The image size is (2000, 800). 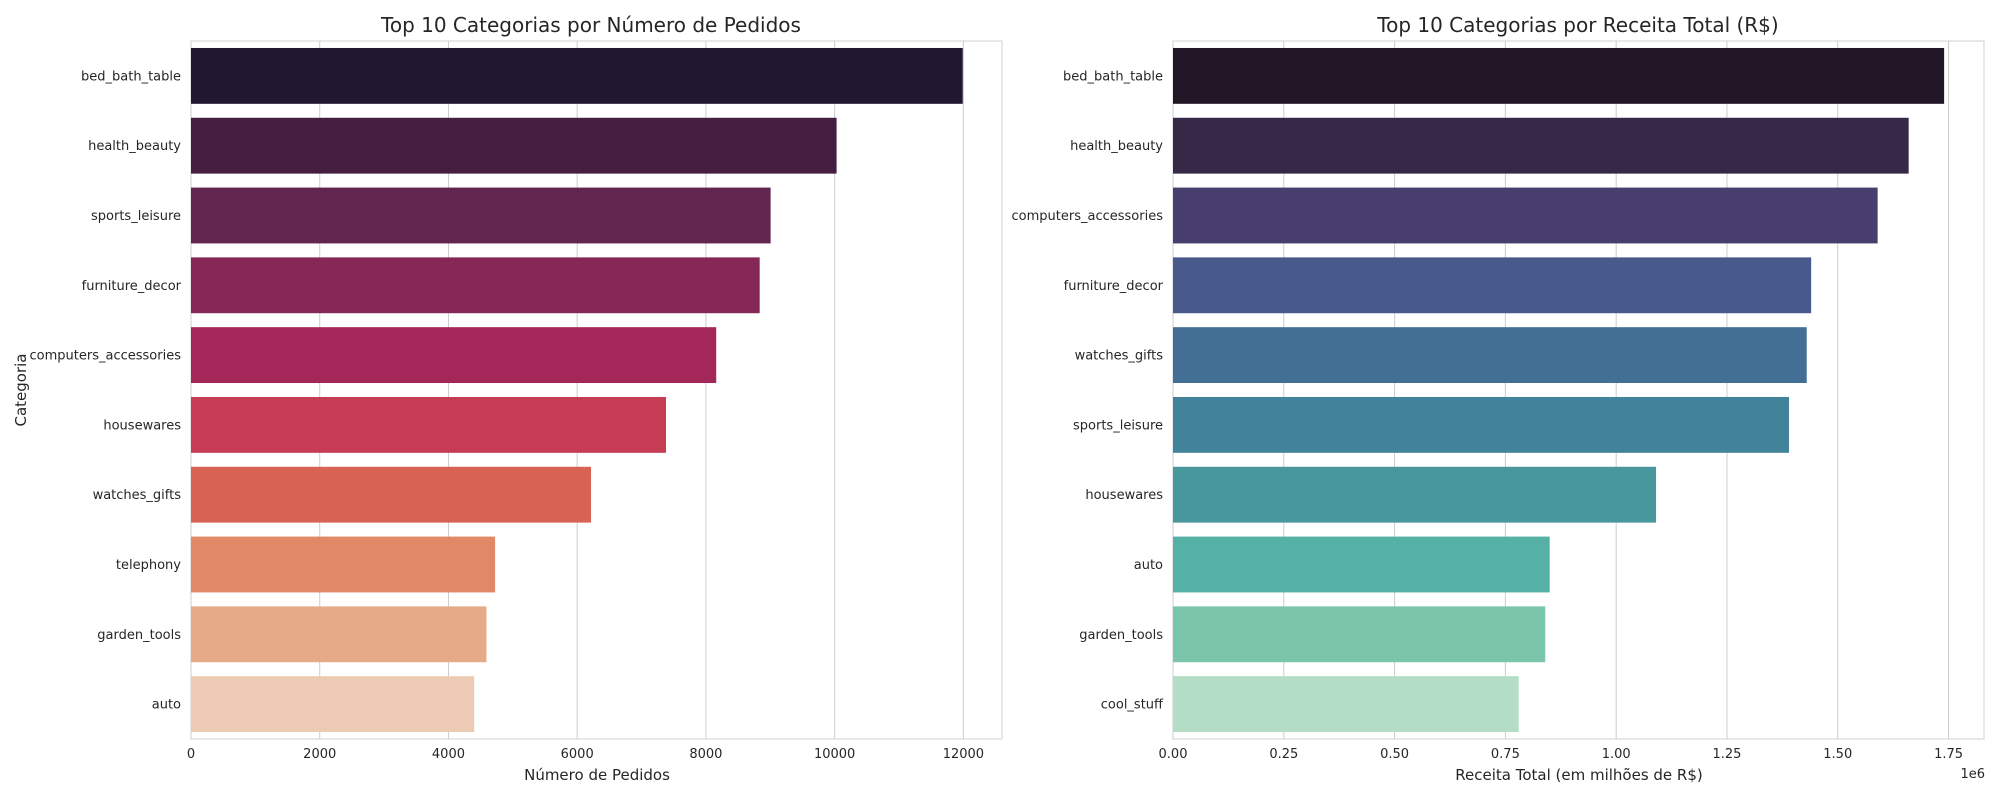 I want to click on x-tick-label: 0.25, so click(x=1283, y=754).